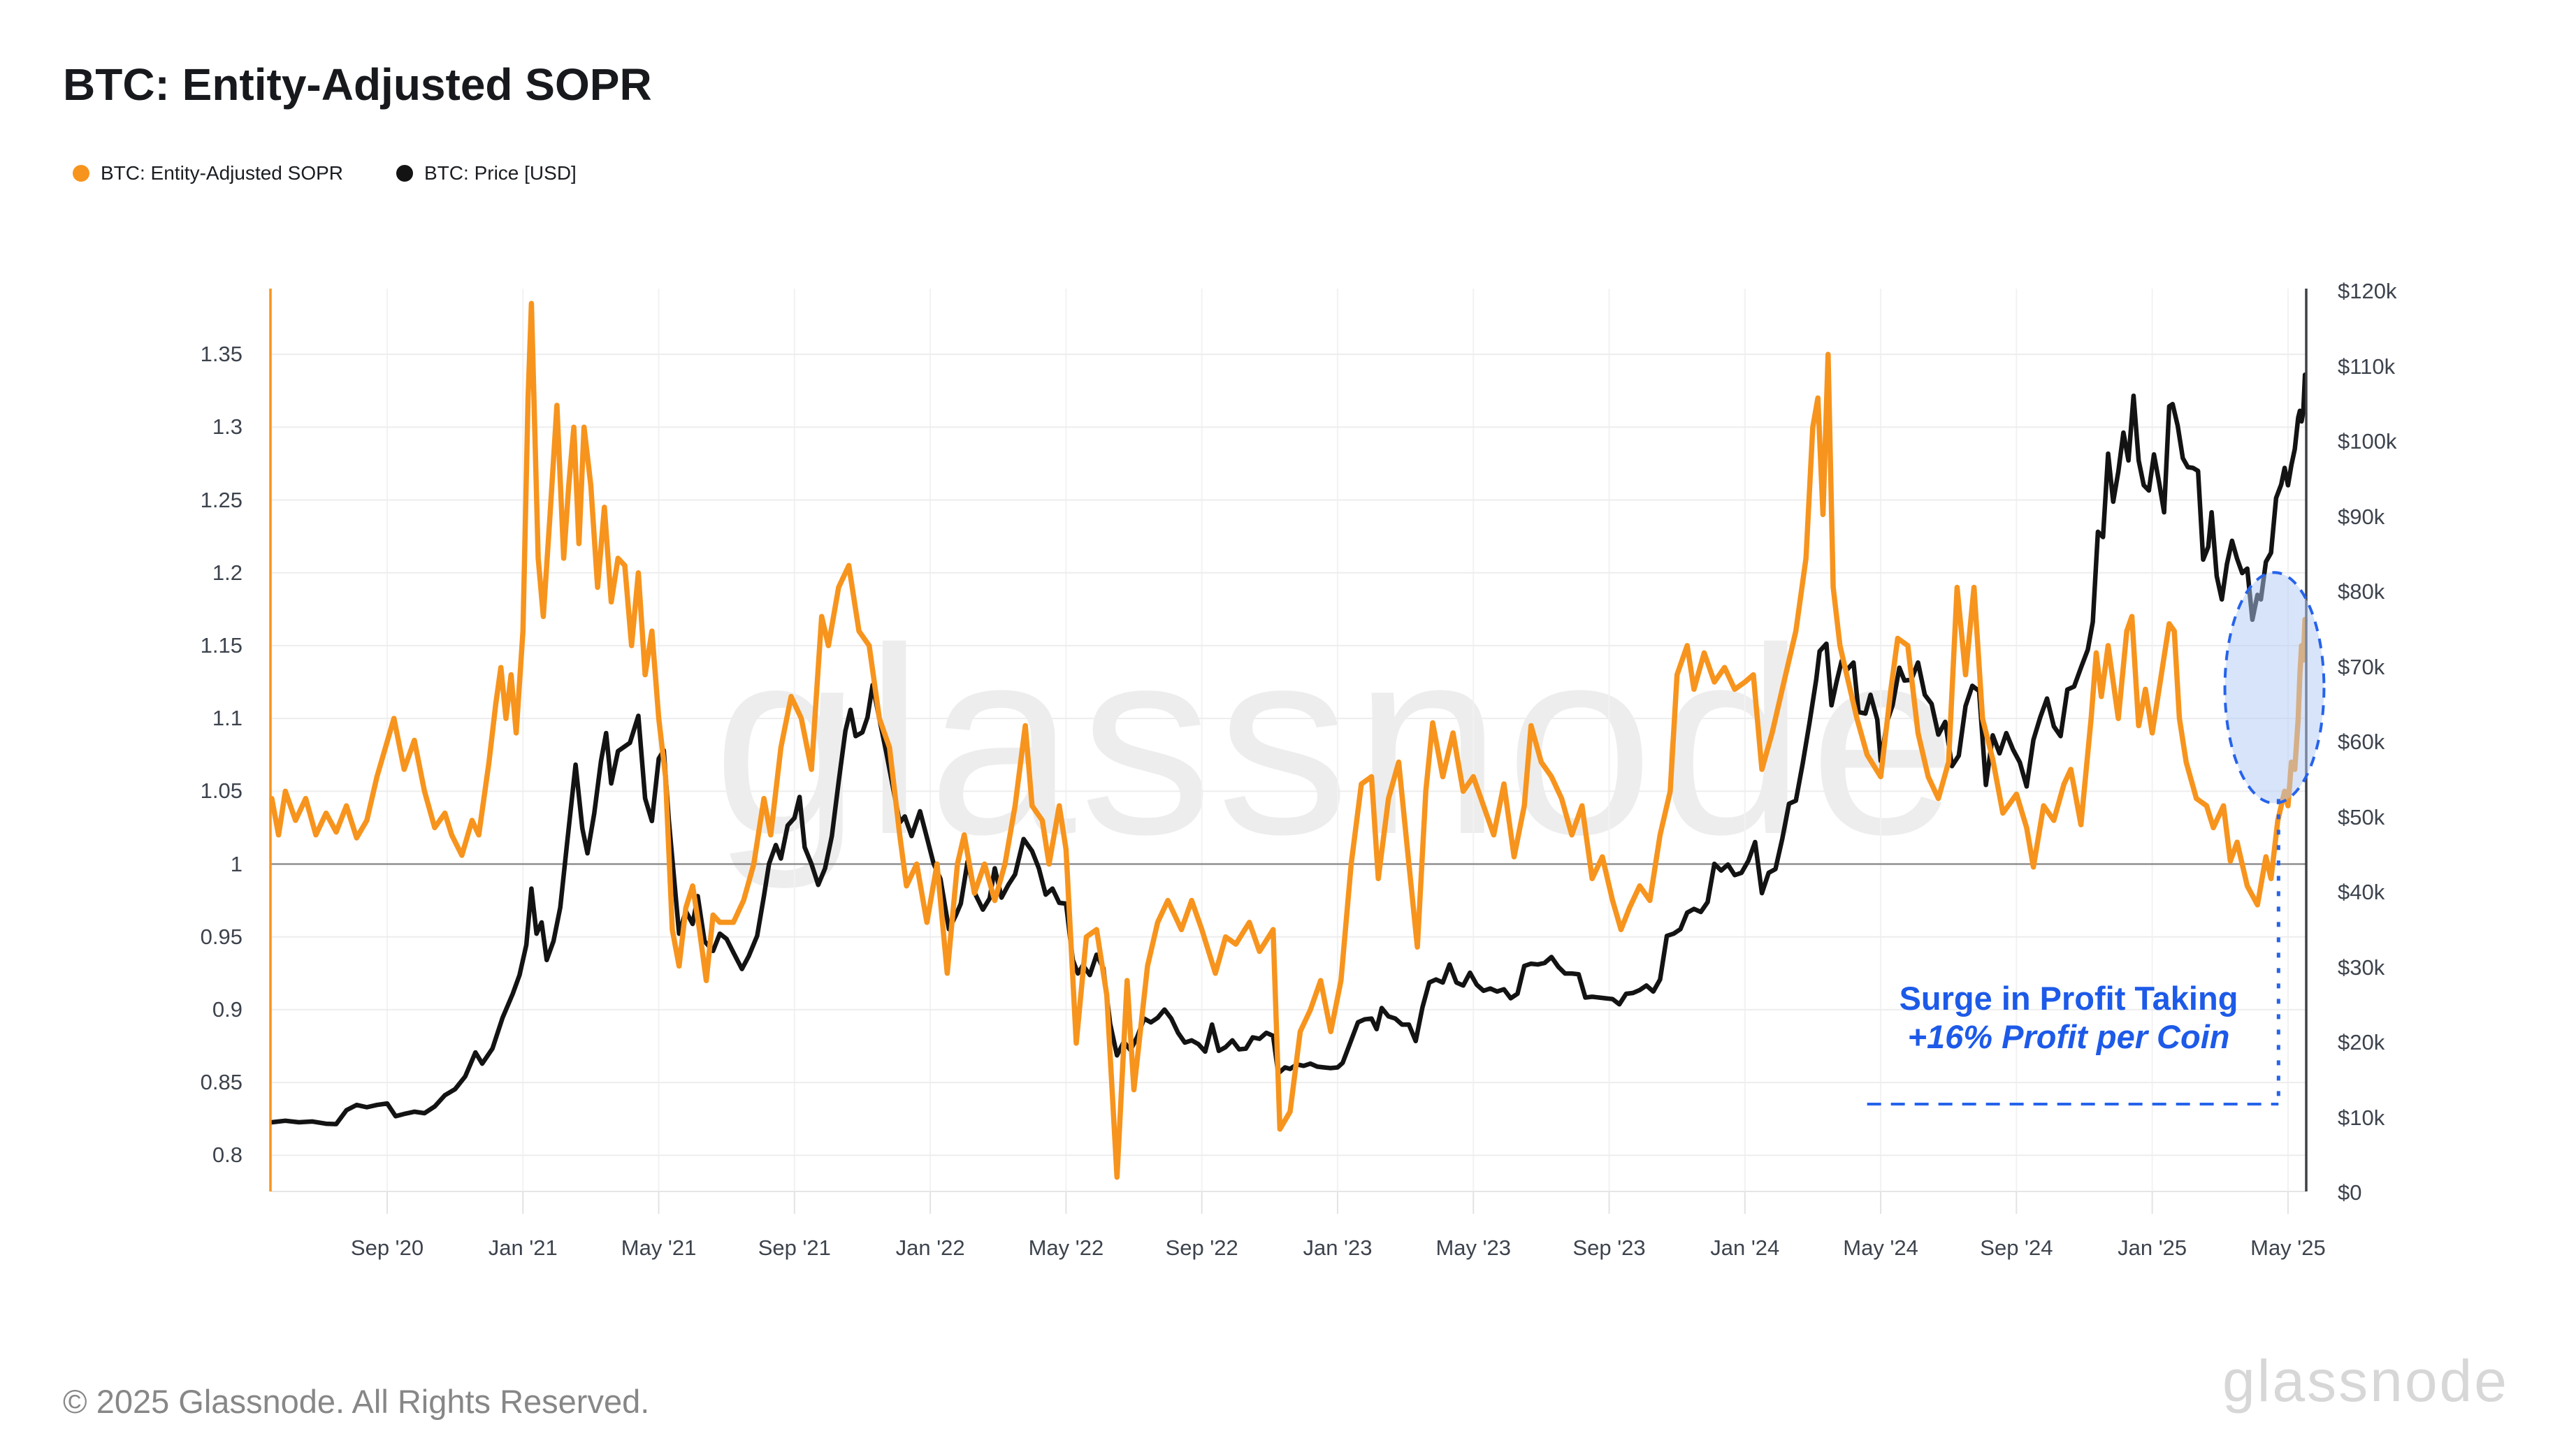 The height and width of the screenshot is (1450, 2576). I want to click on x-tick: May '23, so click(1474, 1247).